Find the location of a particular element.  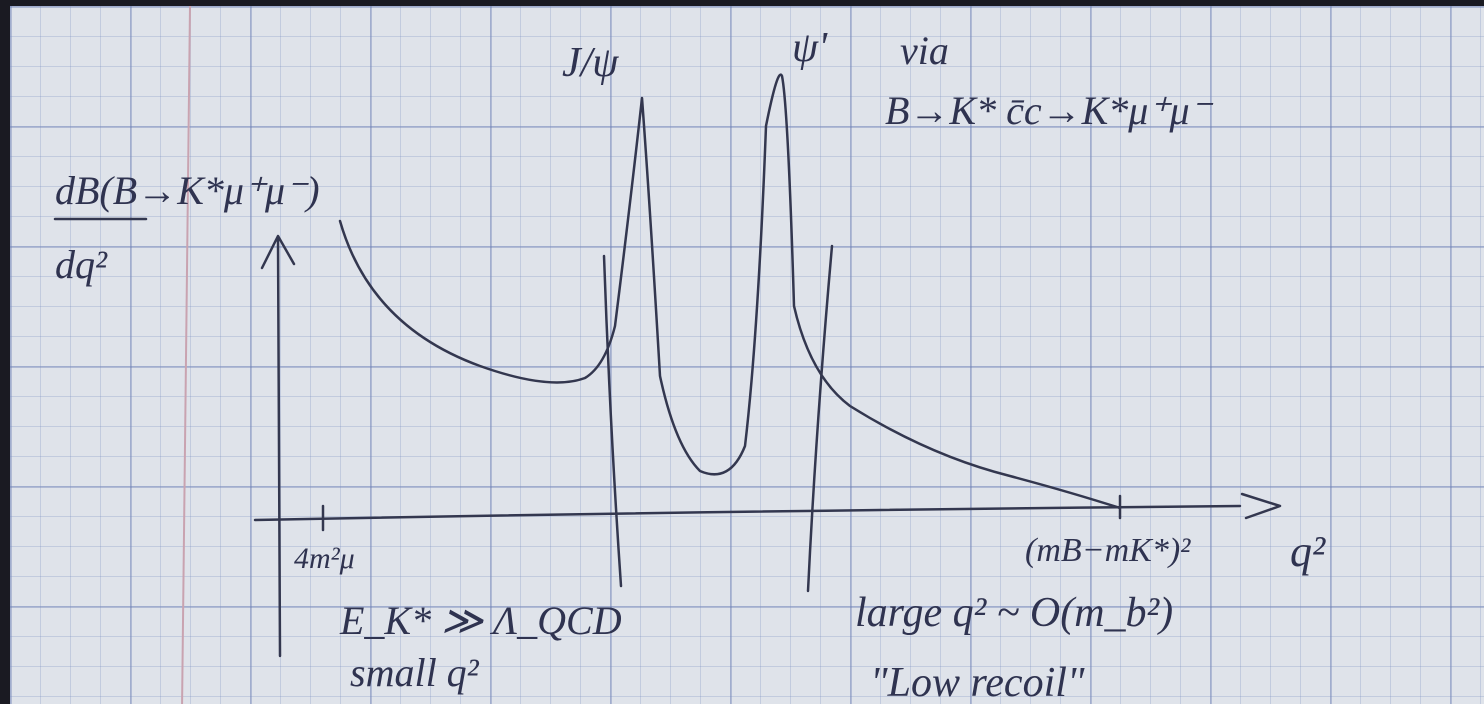

y-axis-label-top: dB(B→K*μ⁺μ⁻) is located at coordinates (187, 190).